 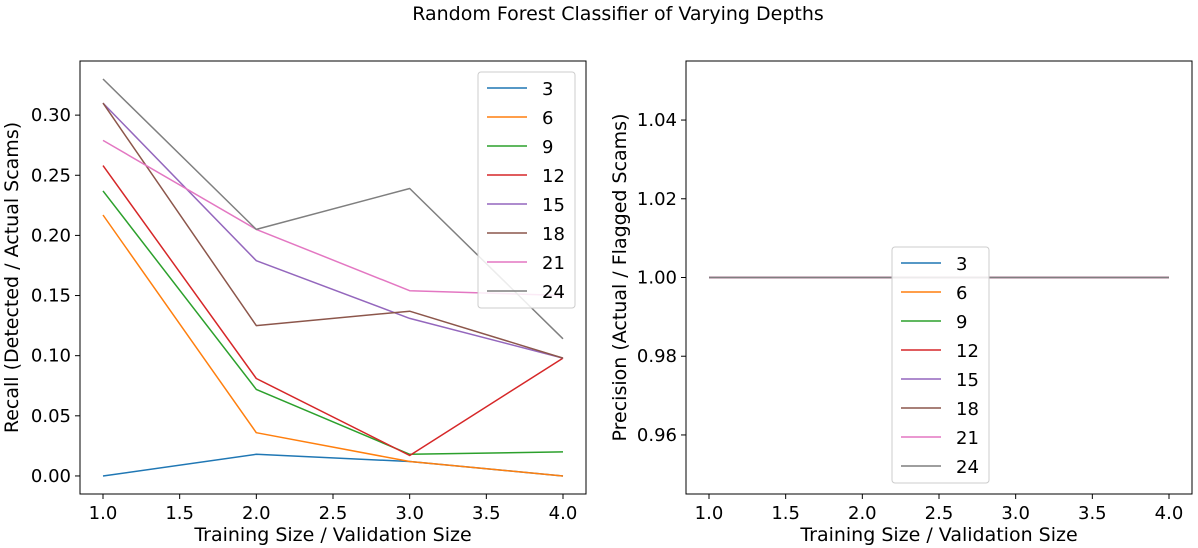 What do you see at coordinates (939, 513) in the screenshot?
I see `precision-xtick-label: 2.5` at bounding box center [939, 513].